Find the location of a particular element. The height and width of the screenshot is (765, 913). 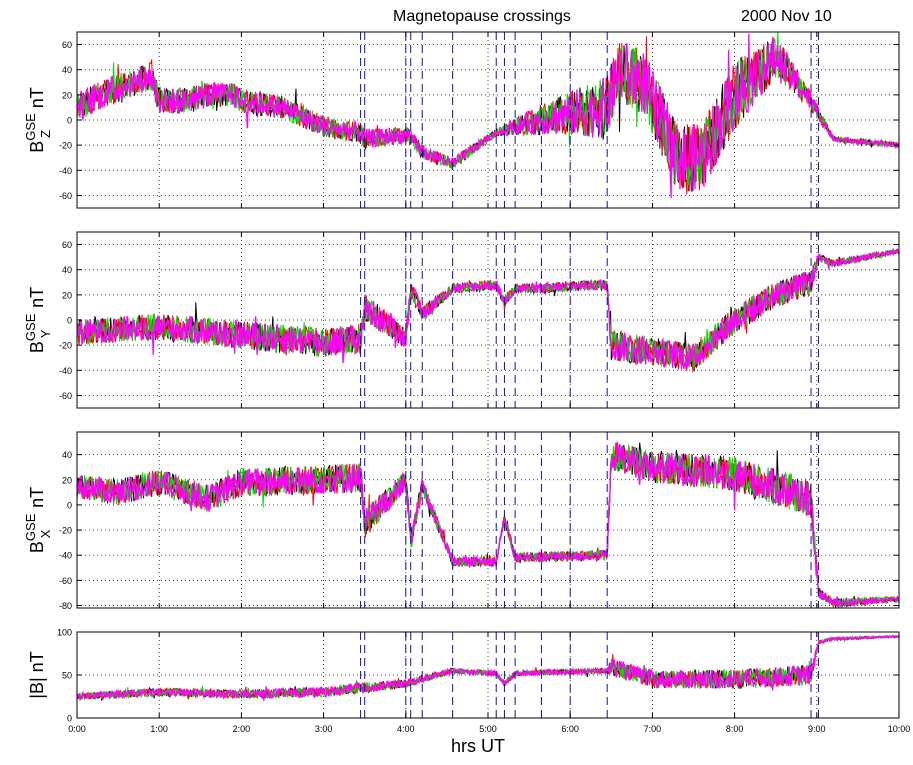

x-tick-label: 9:00 is located at coordinates (817, 729).